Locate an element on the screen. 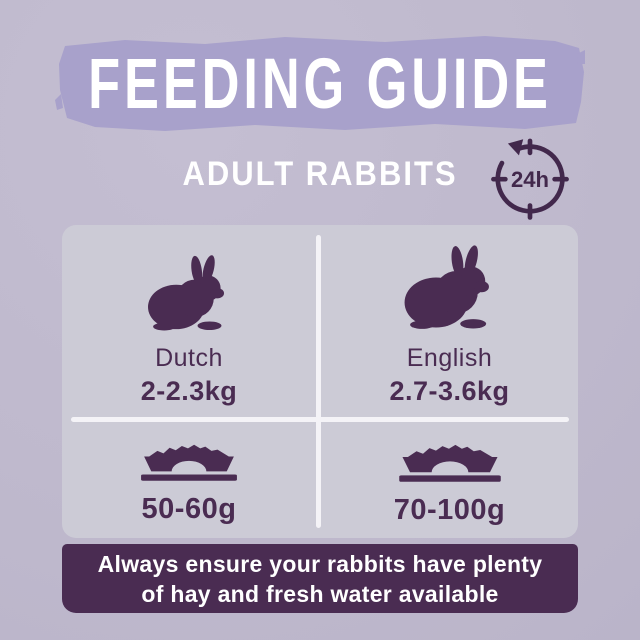  cell-breed-english: English 2.7-3.6kg is located at coordinates (449, 321).